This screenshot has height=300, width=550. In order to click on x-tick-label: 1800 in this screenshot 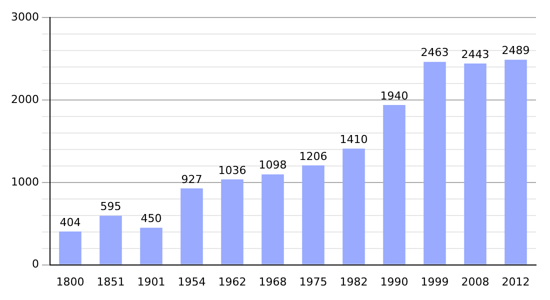, I will do `click(70, 281)`.